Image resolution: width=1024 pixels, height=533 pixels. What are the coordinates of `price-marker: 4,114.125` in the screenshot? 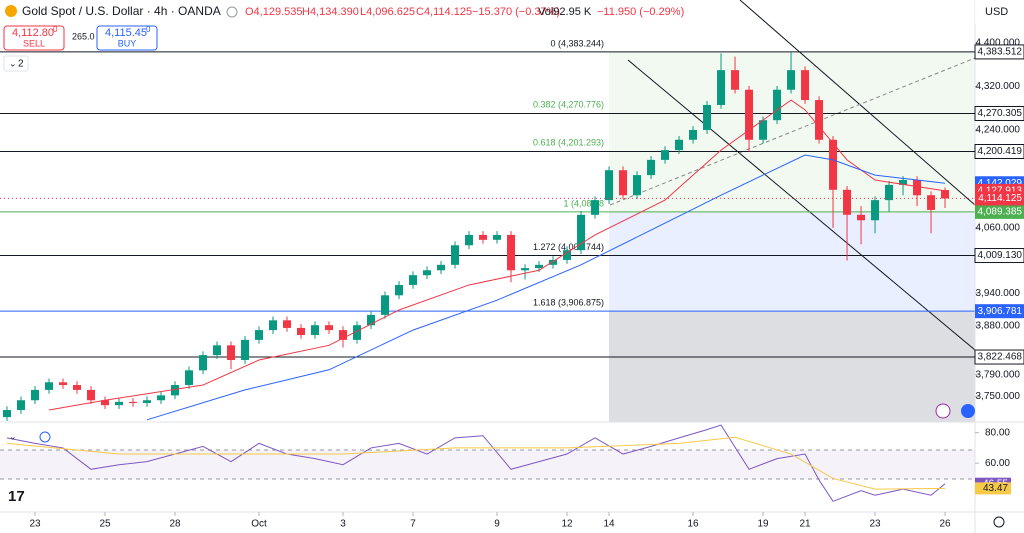 It's located at (1000, 198).